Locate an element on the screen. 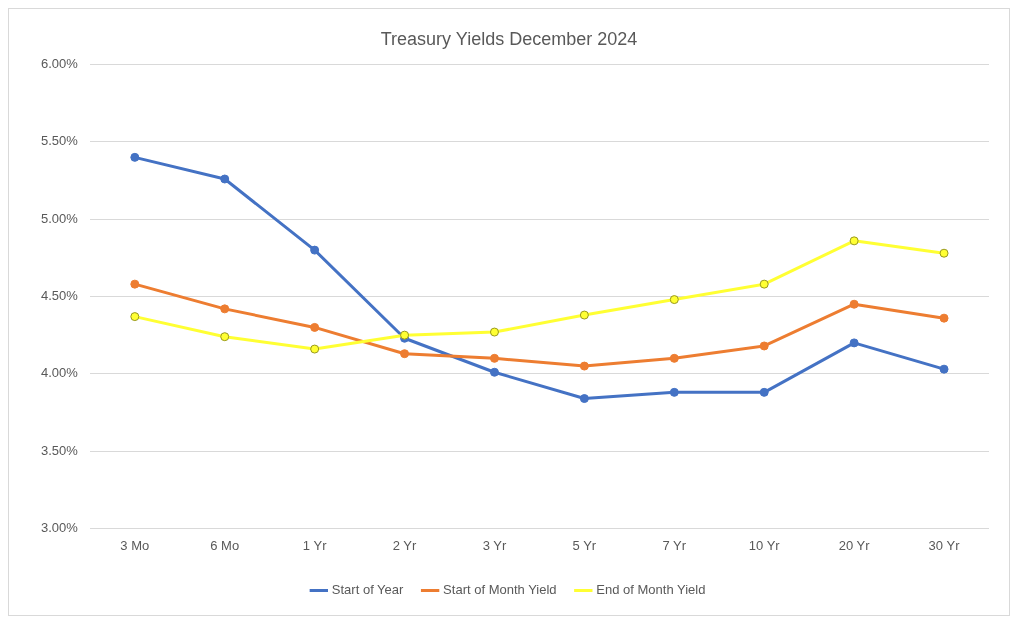 This screenshot has width=1016, height=622. x-tick-label: 10 Yr is located at coordinates (764, 545).